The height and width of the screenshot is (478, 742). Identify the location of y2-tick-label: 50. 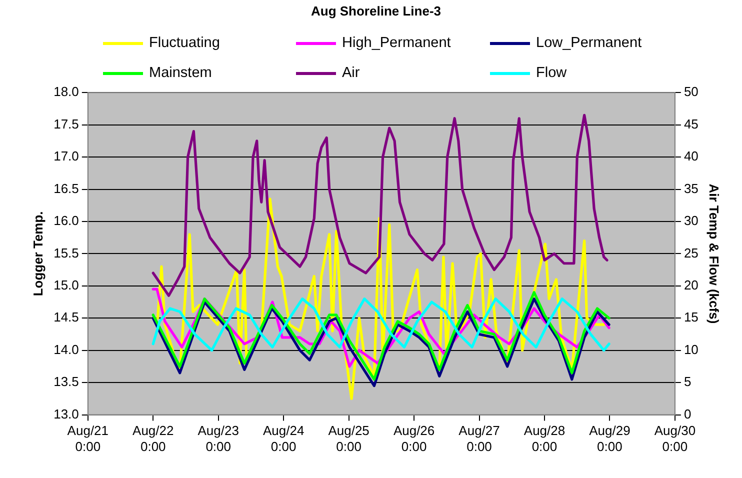
(691, 92).